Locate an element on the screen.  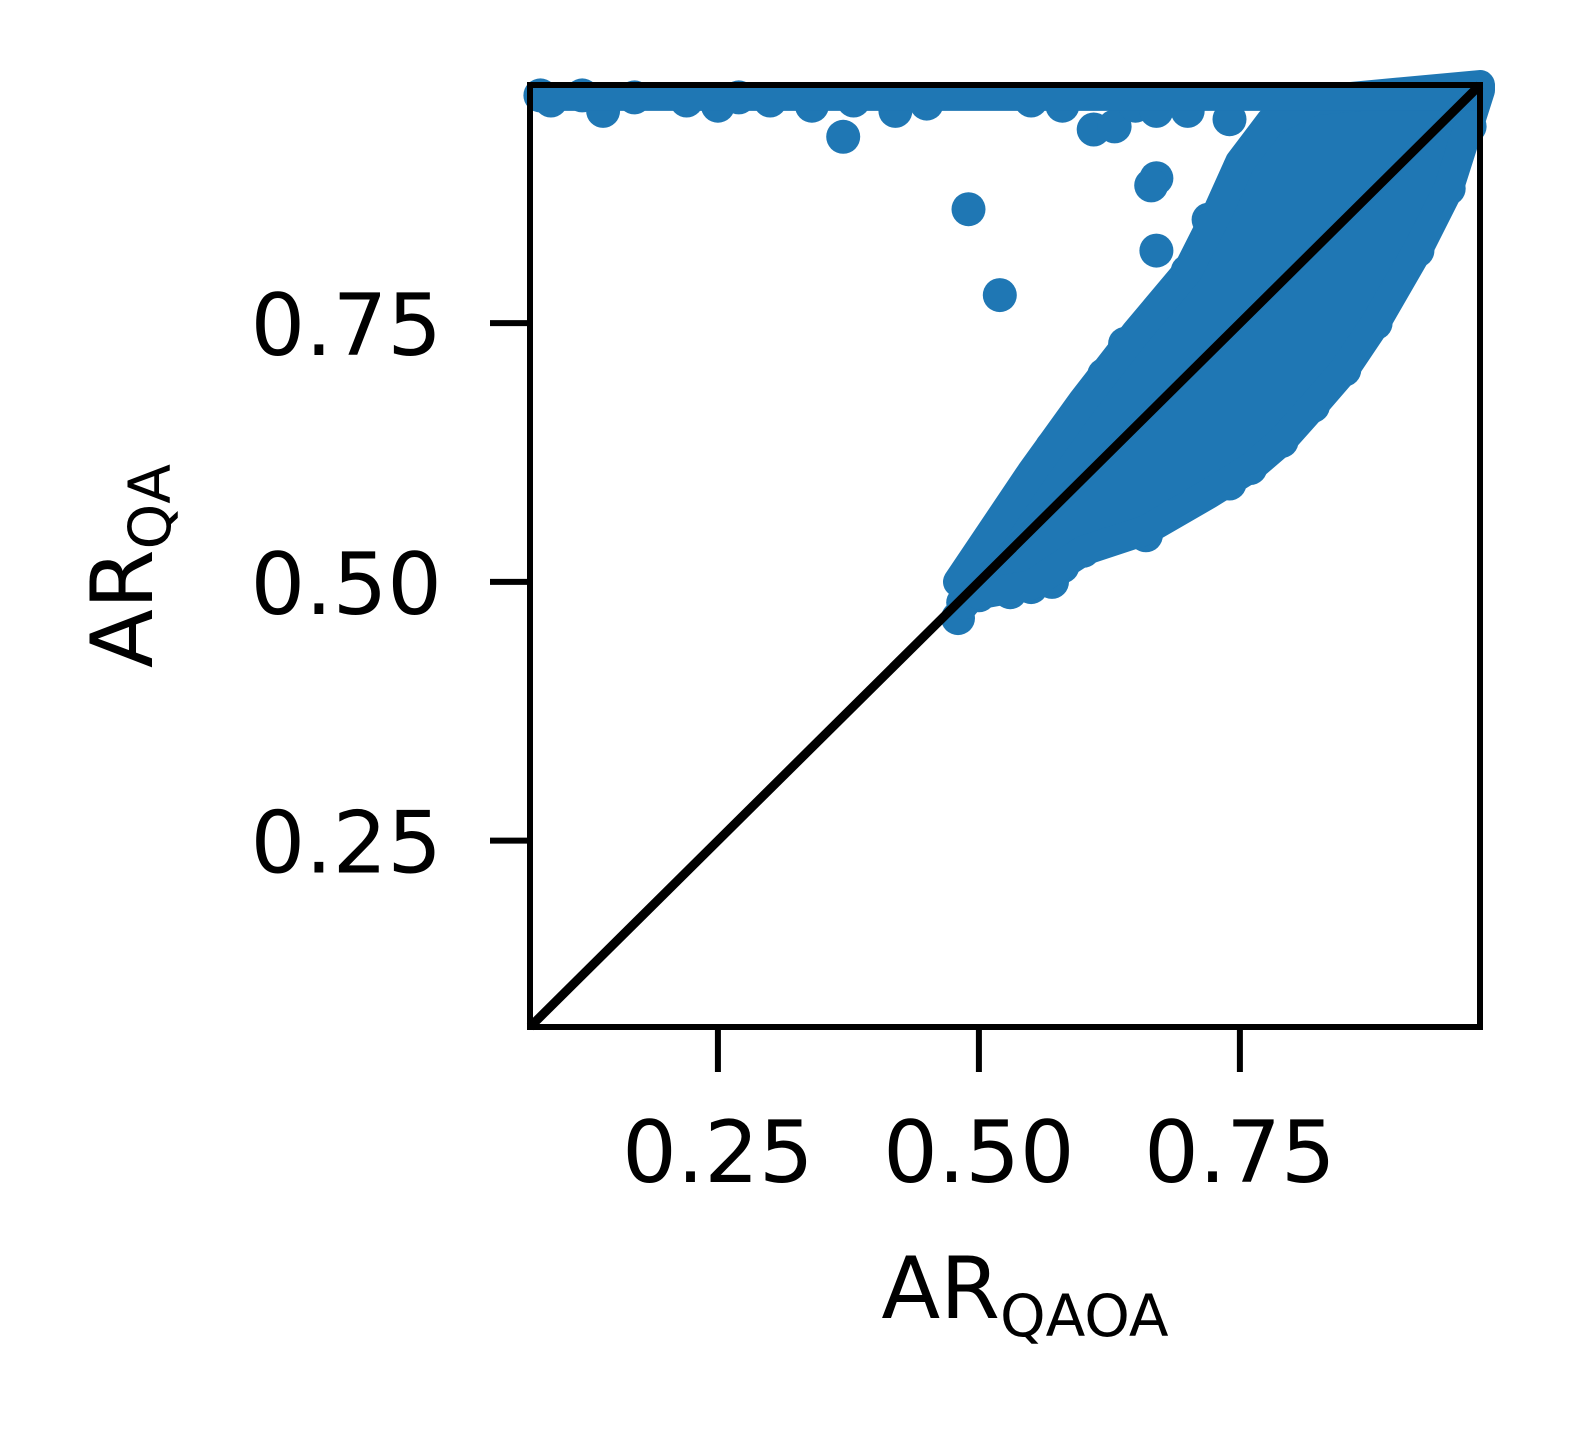
y-axis-label: ARQA is located at coordinates (128, 566).